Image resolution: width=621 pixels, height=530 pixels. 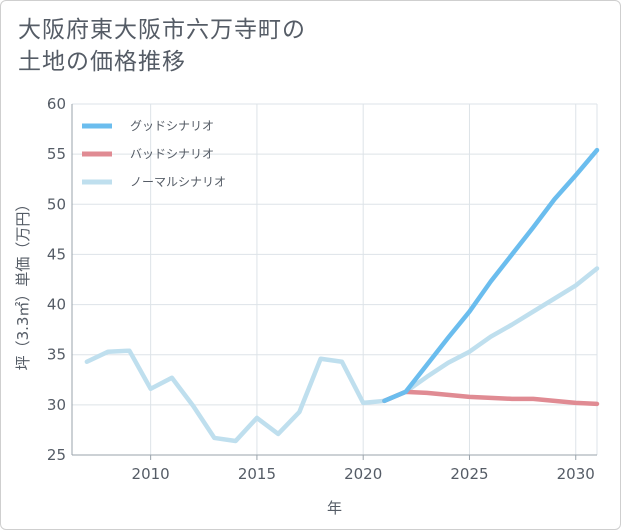 I want to click on y-tick-label: 55, so click(x=56, y=154).